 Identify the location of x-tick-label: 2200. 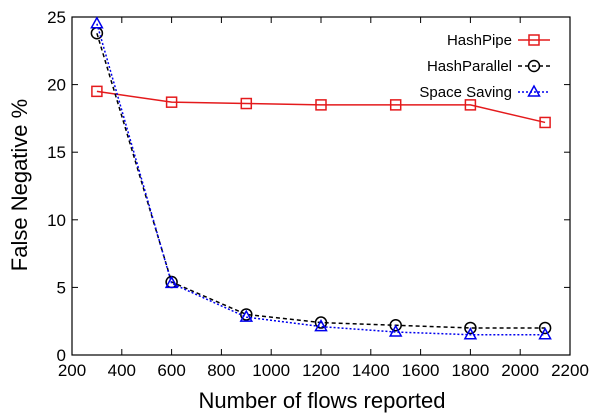
(570, 370).